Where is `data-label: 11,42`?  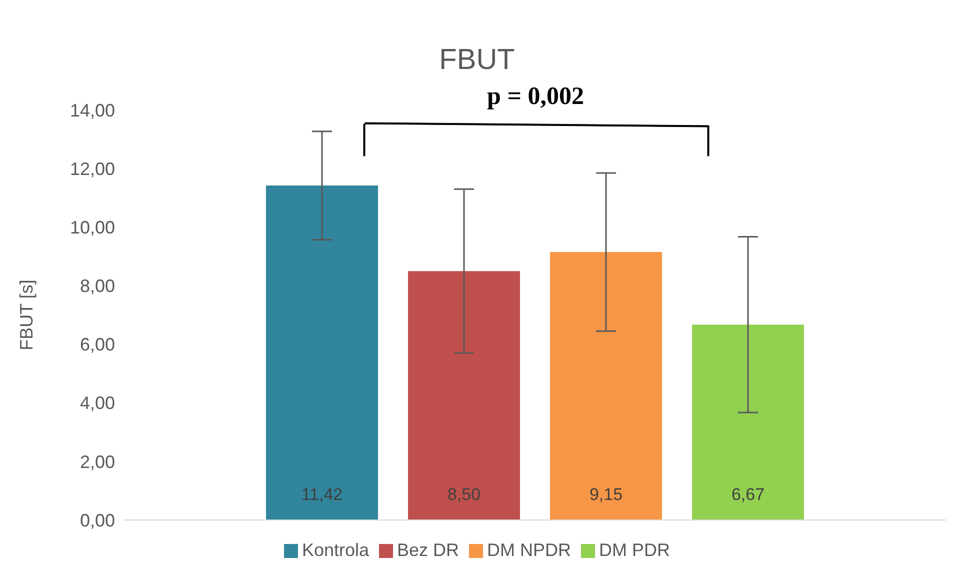
data-label: 11,42 is located at coordinates (322, 494).